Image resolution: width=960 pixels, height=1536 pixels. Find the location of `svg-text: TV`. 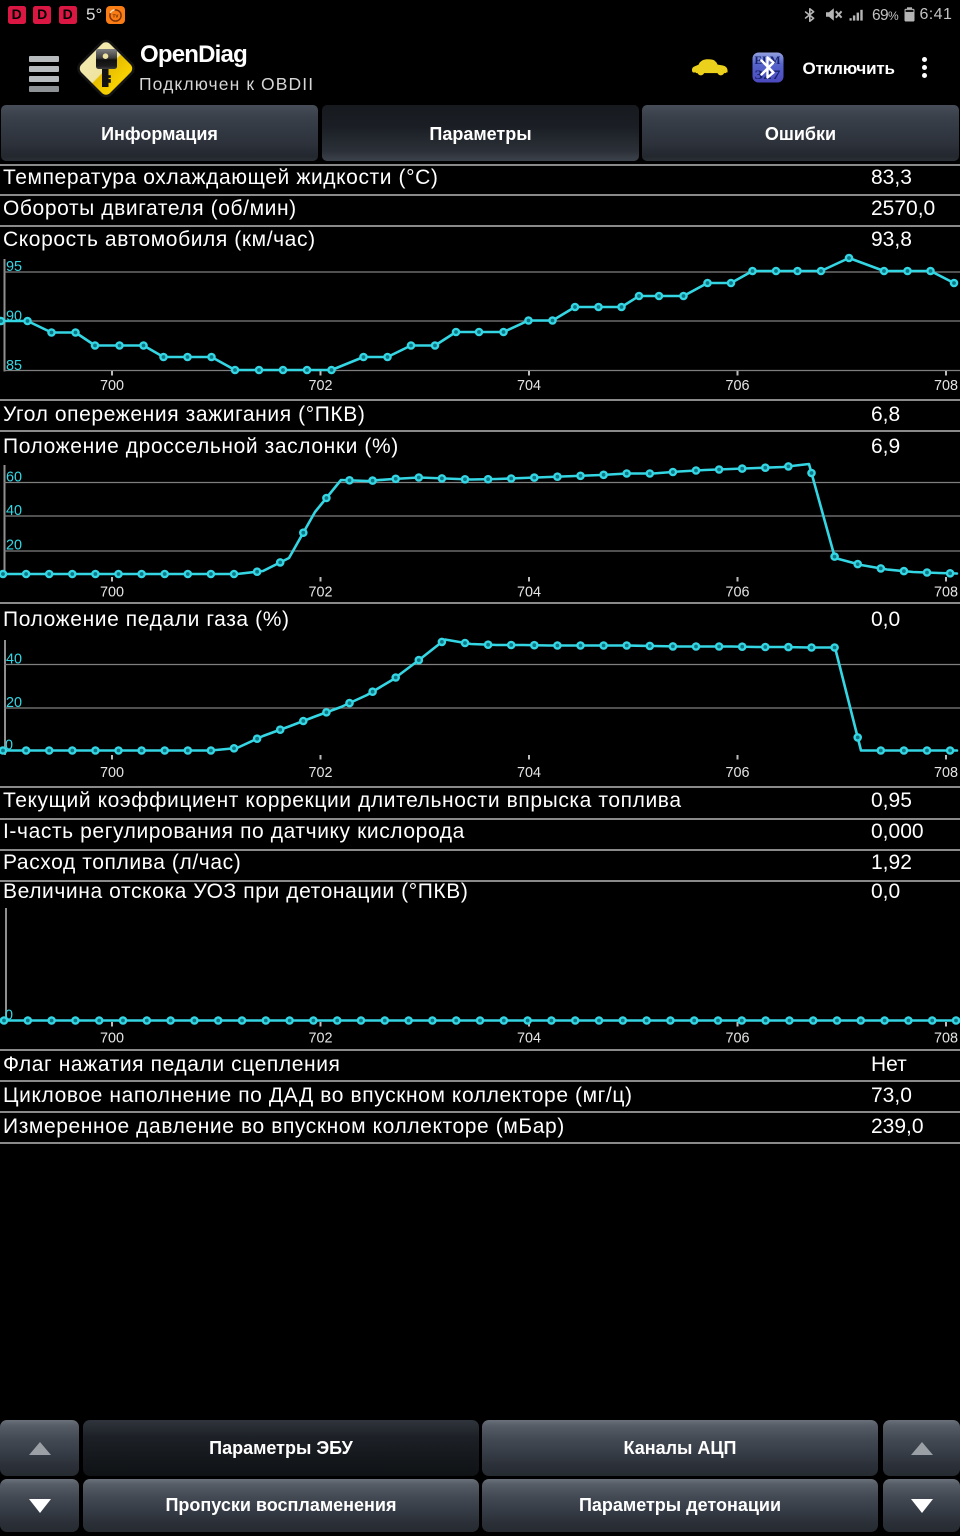

svg-text: TV is located at coordinates (116, 15).